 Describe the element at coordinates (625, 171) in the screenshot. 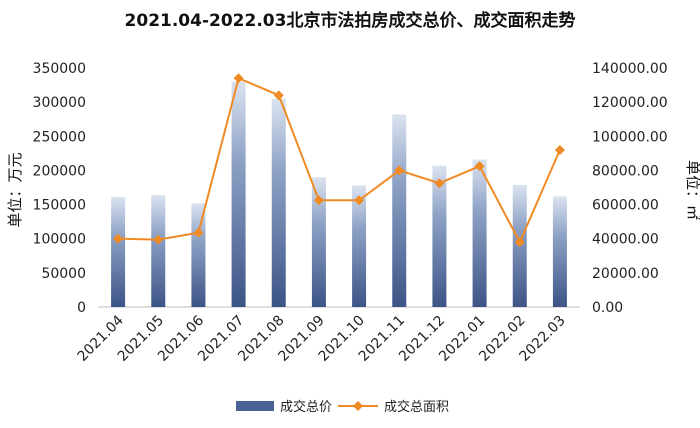

I see `right-tick-label: 80000.00` at that location.